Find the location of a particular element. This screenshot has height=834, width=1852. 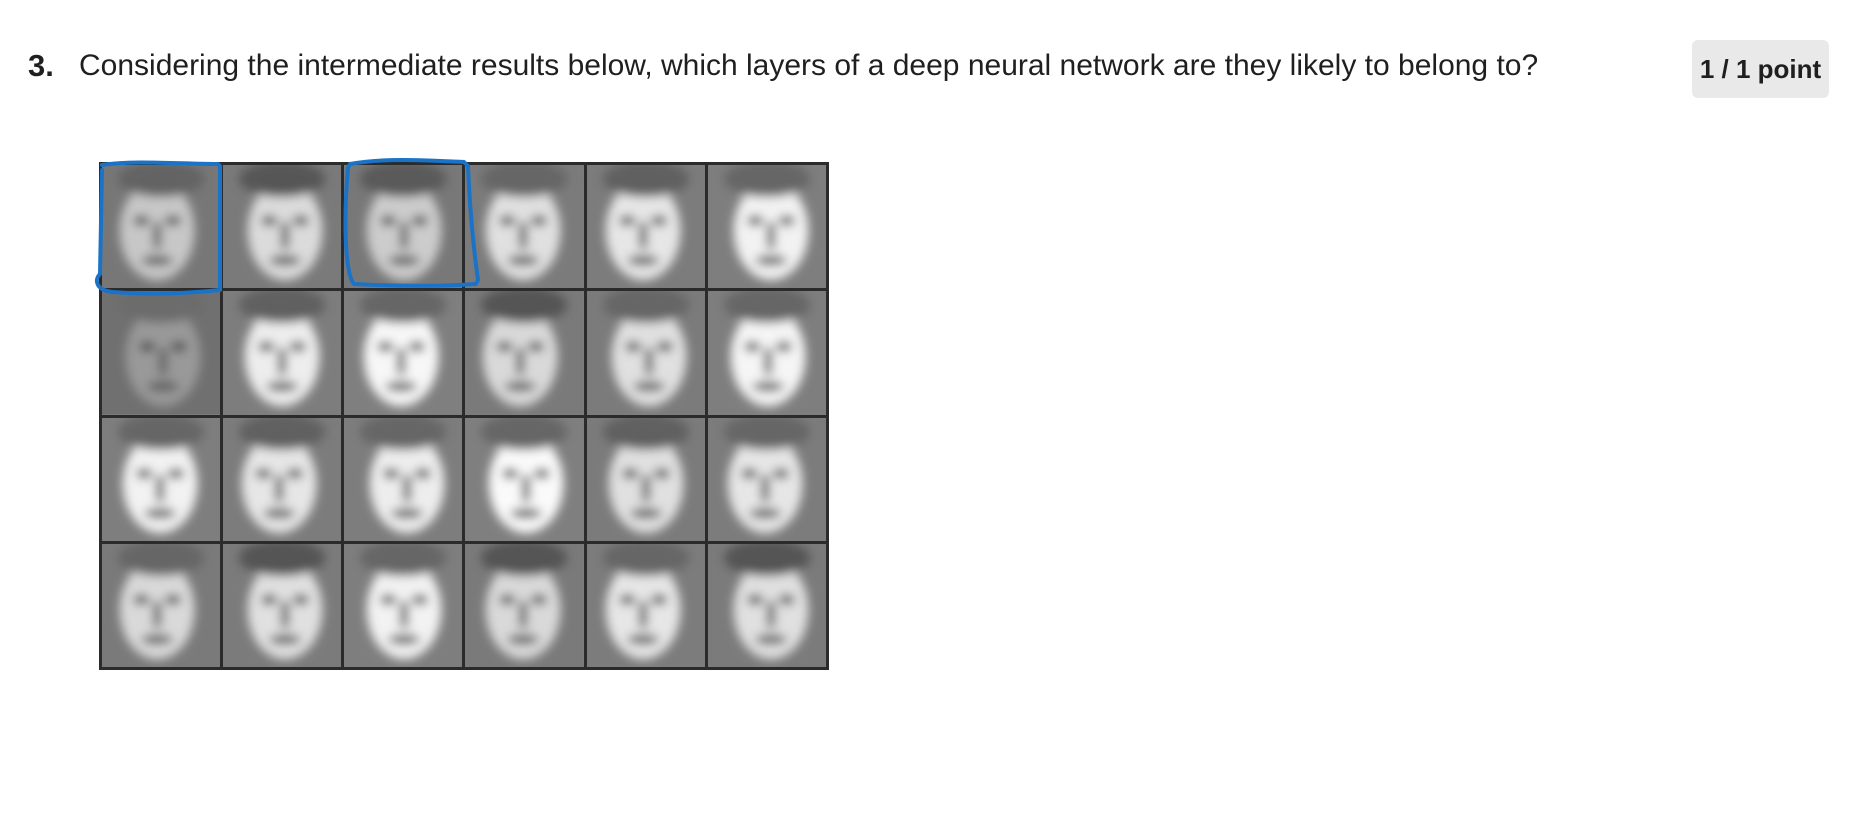

score-badge: 1 / 1 point is located at coordinates (1760, 69).